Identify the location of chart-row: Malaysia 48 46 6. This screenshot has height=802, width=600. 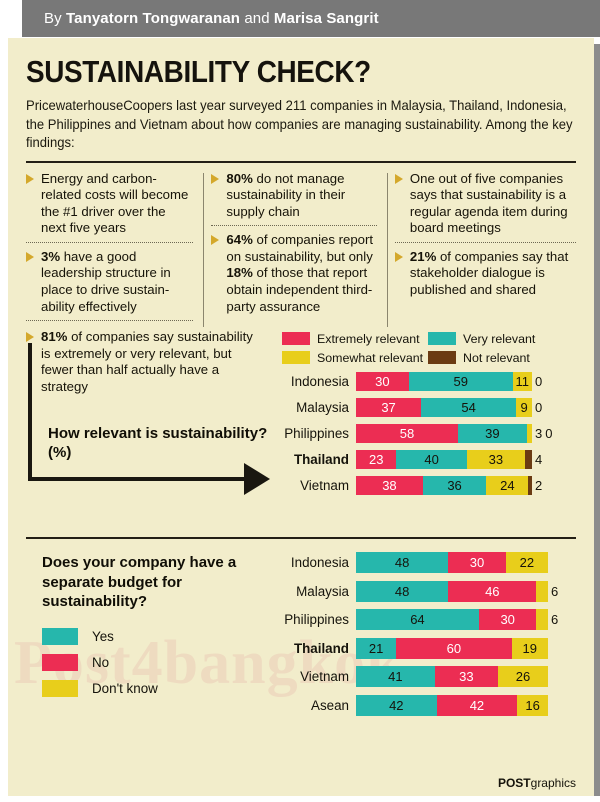
(426, 591).